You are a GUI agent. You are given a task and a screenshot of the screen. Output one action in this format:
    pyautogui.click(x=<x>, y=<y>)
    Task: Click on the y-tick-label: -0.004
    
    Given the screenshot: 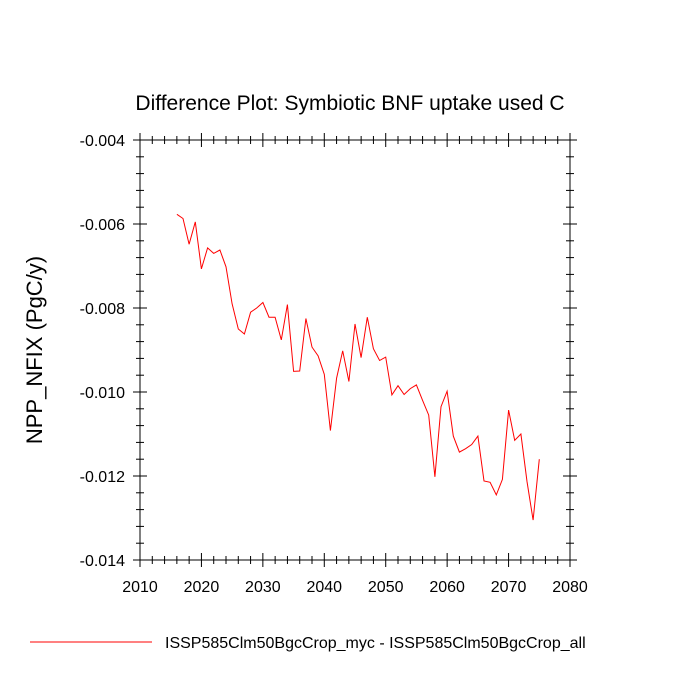 What is the action you would take?
    pyautogui.click(x=102, y=141)
    